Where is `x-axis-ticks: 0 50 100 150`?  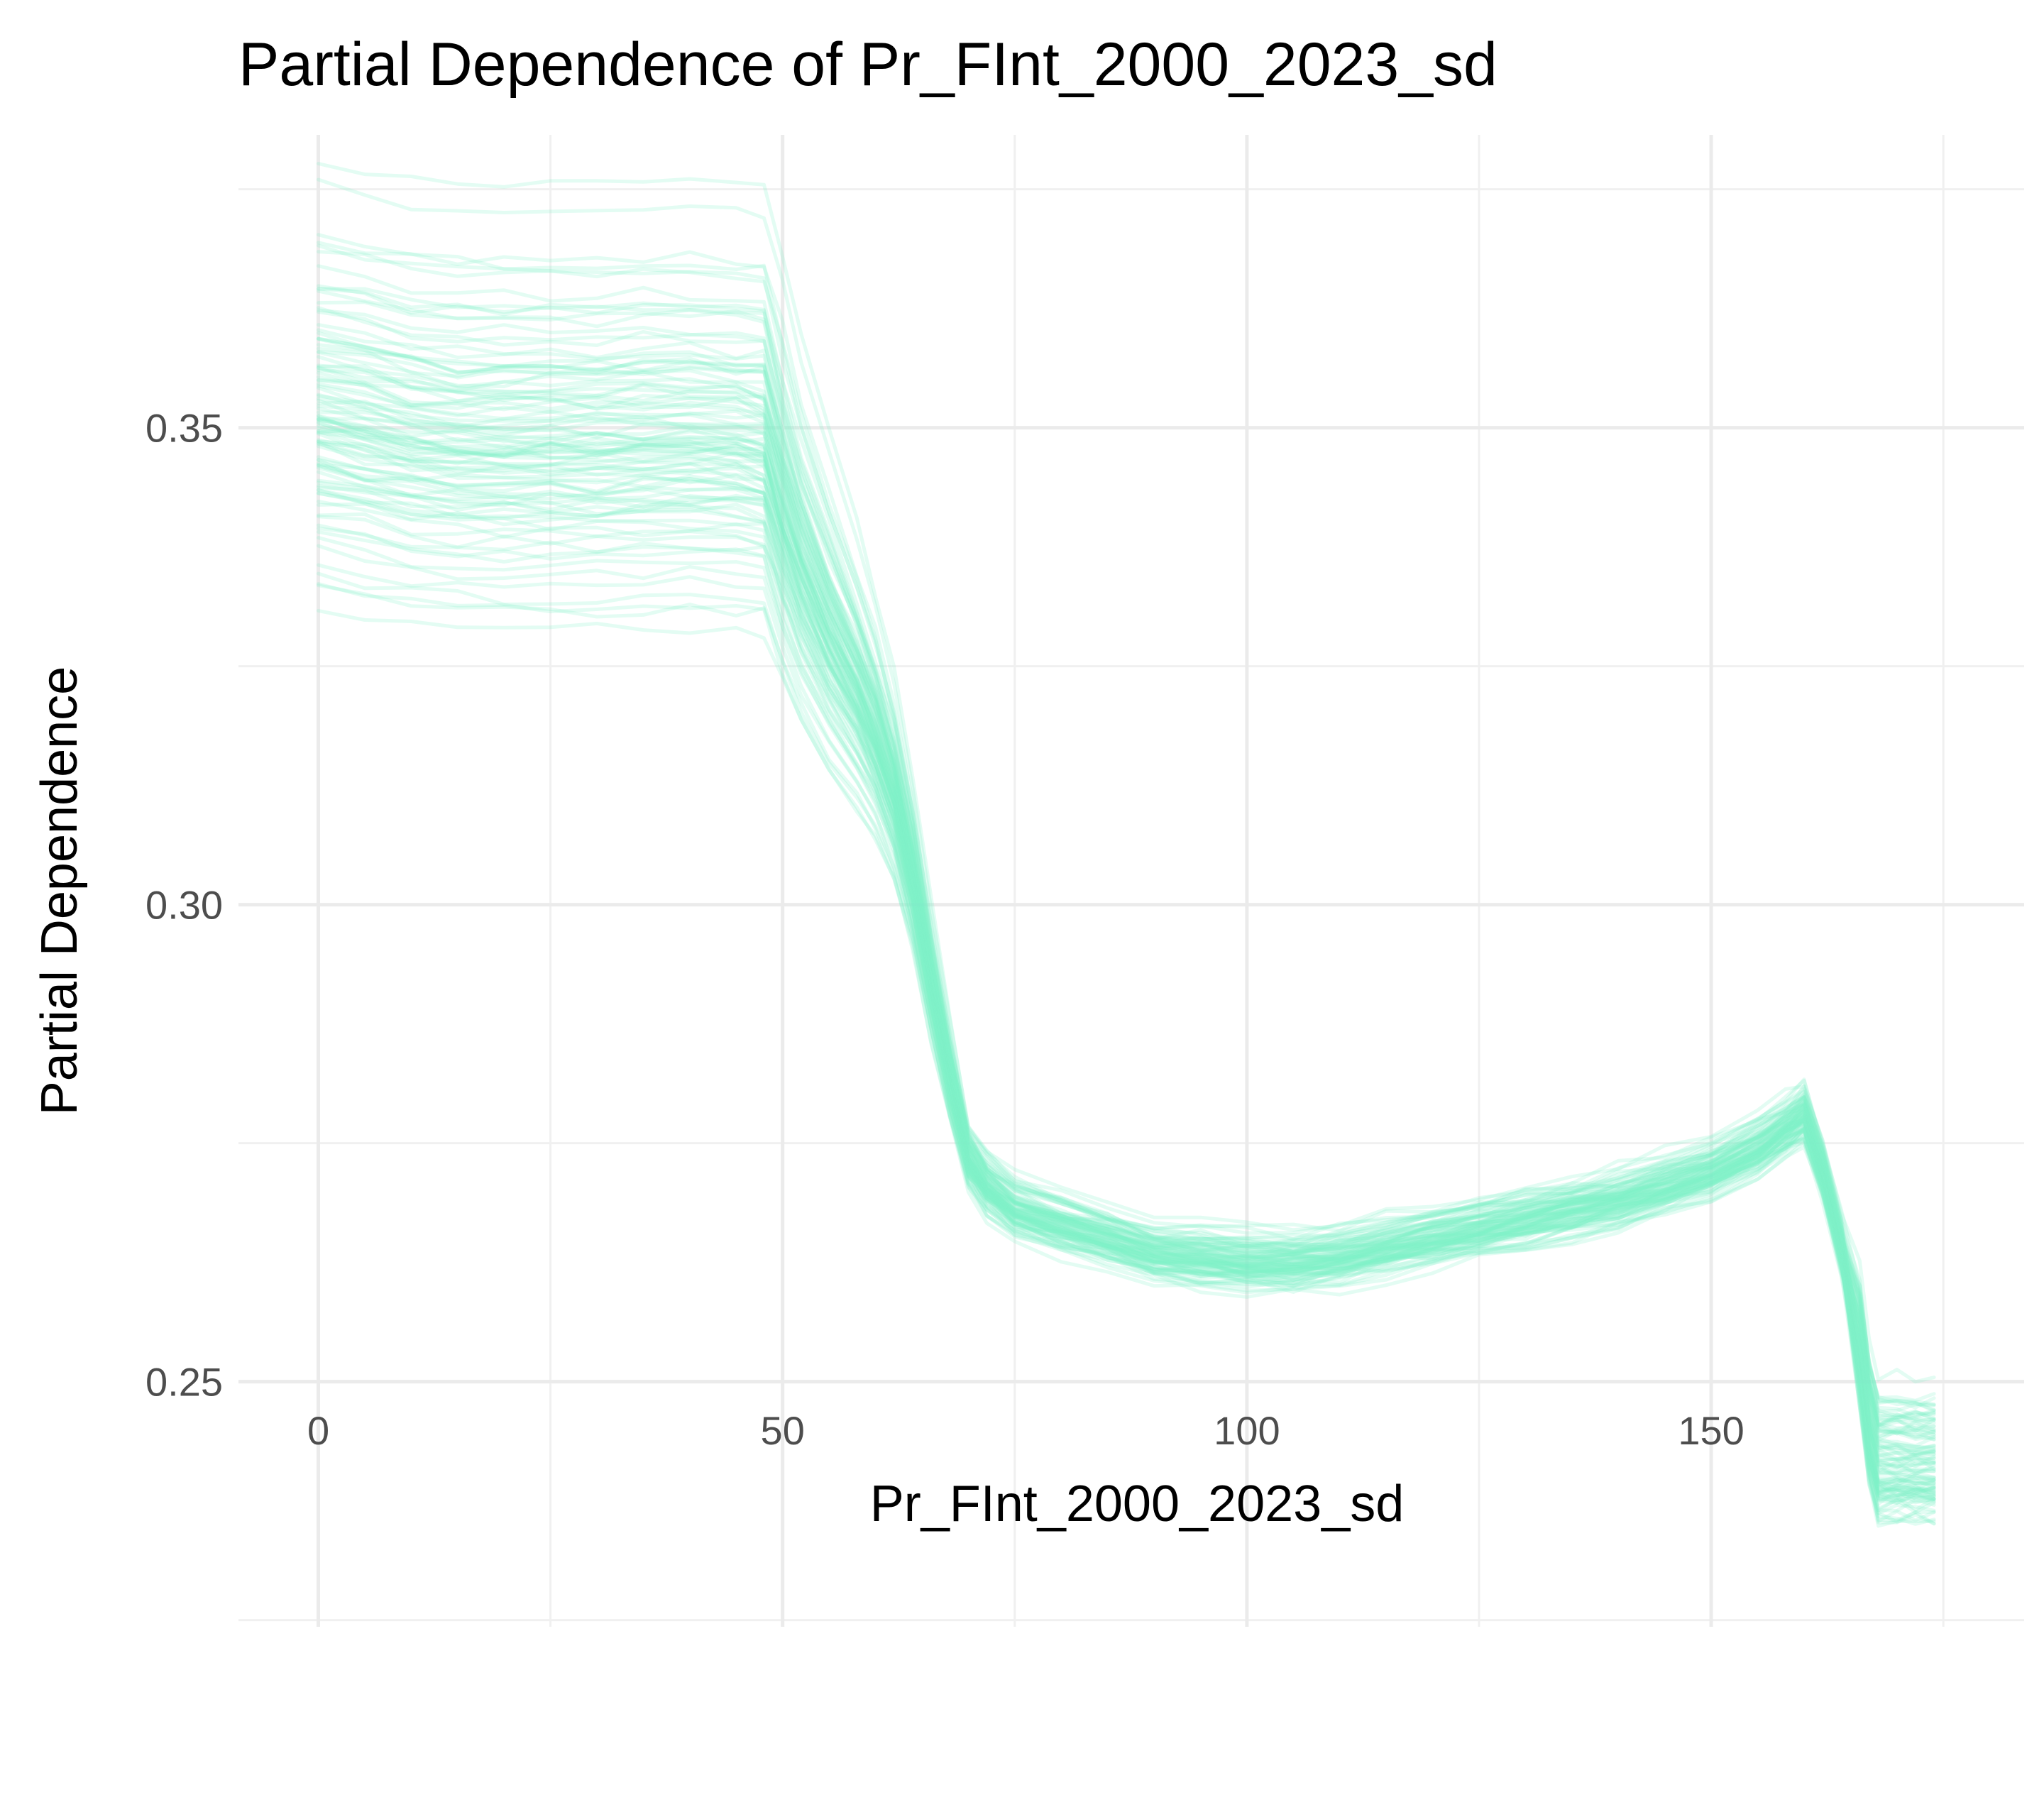
x-axis-ticks: 0 50 100 150 is located at coordinates (1025, 1430).